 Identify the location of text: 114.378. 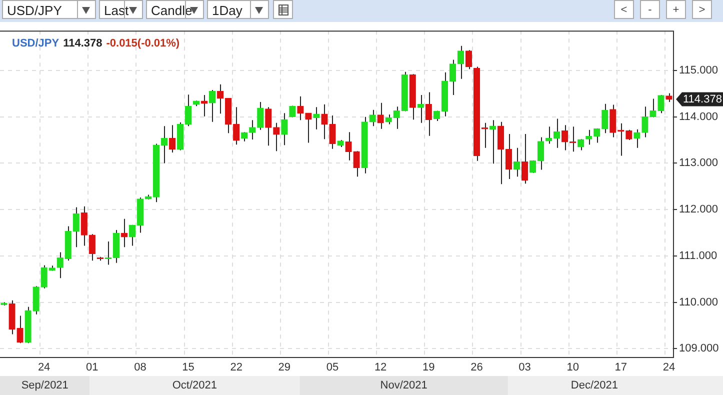
(702, 99).